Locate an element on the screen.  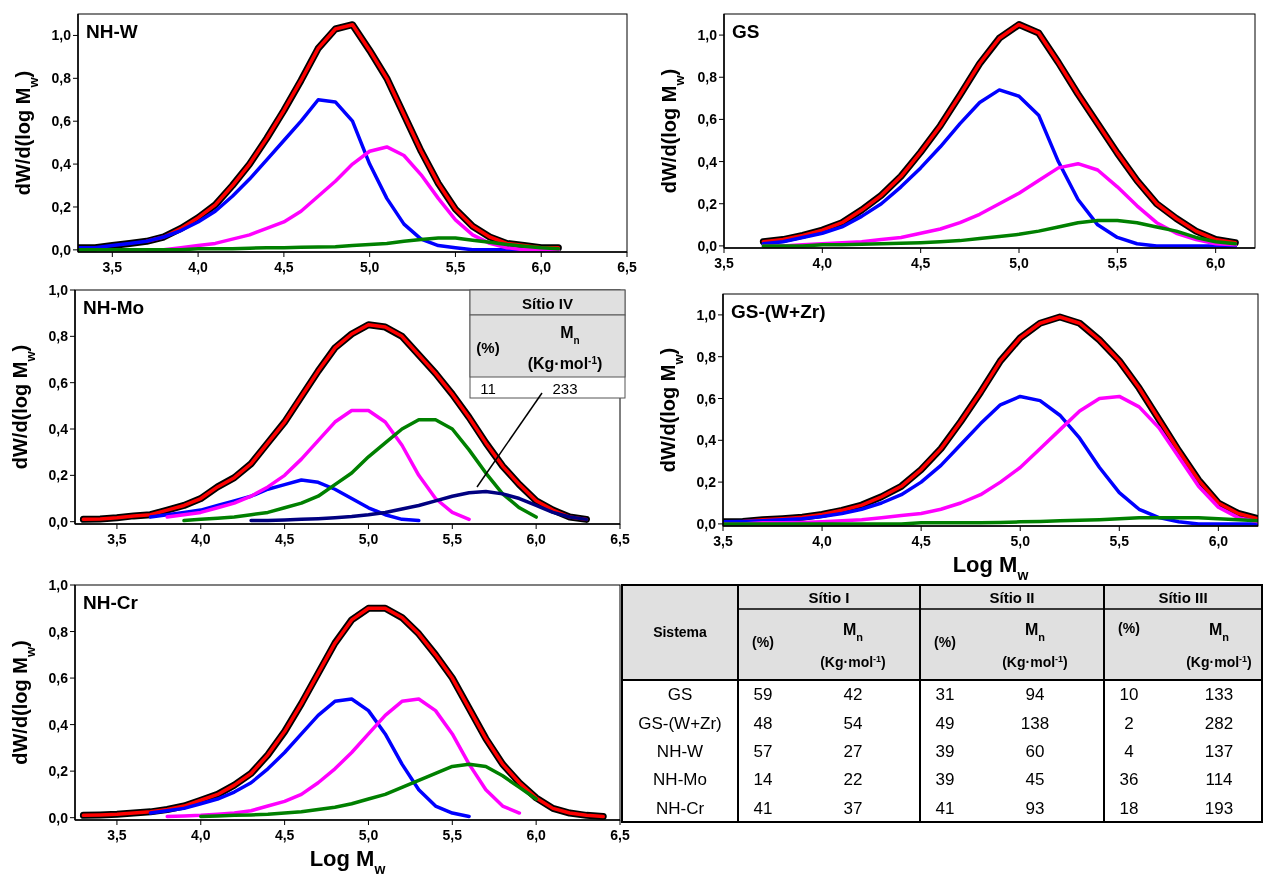
data-label: 57 is located at coordinates (763, 751).